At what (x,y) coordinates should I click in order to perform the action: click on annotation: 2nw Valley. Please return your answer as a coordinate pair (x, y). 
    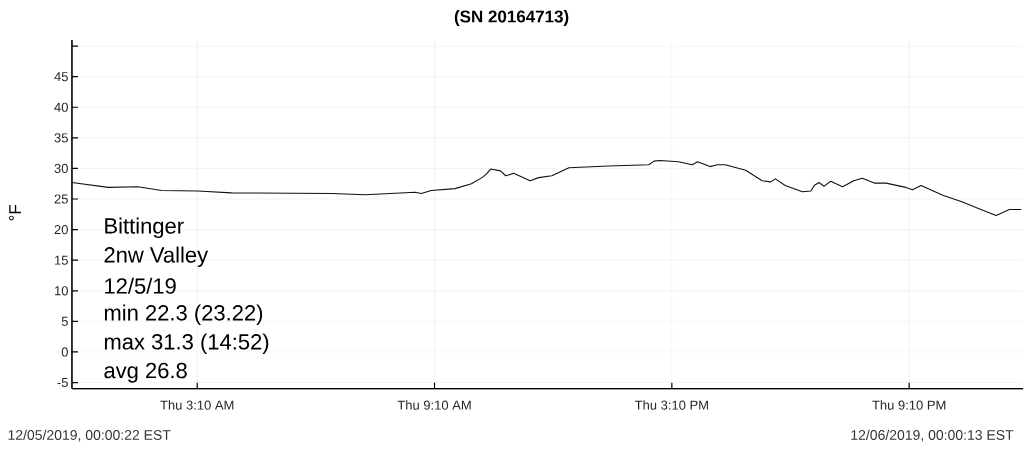
    Looking at the image, I should click on (156, 257).